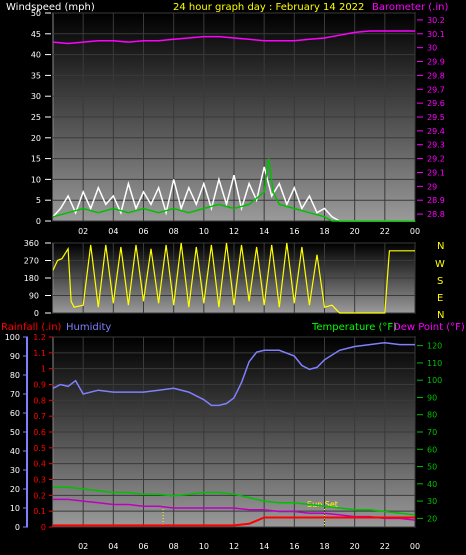 The image size is (466, 555). I want to click on p1-x-tick-label: 14, so click(264, 231).